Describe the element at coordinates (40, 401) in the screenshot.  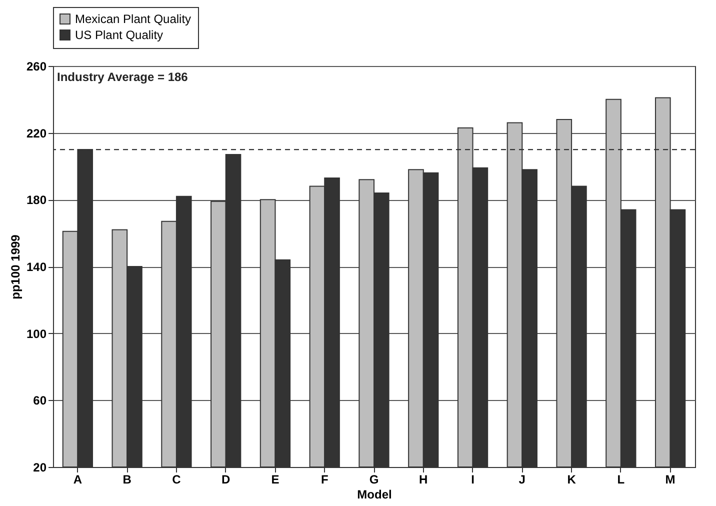
I see `y-tick-label: 60` at that location.